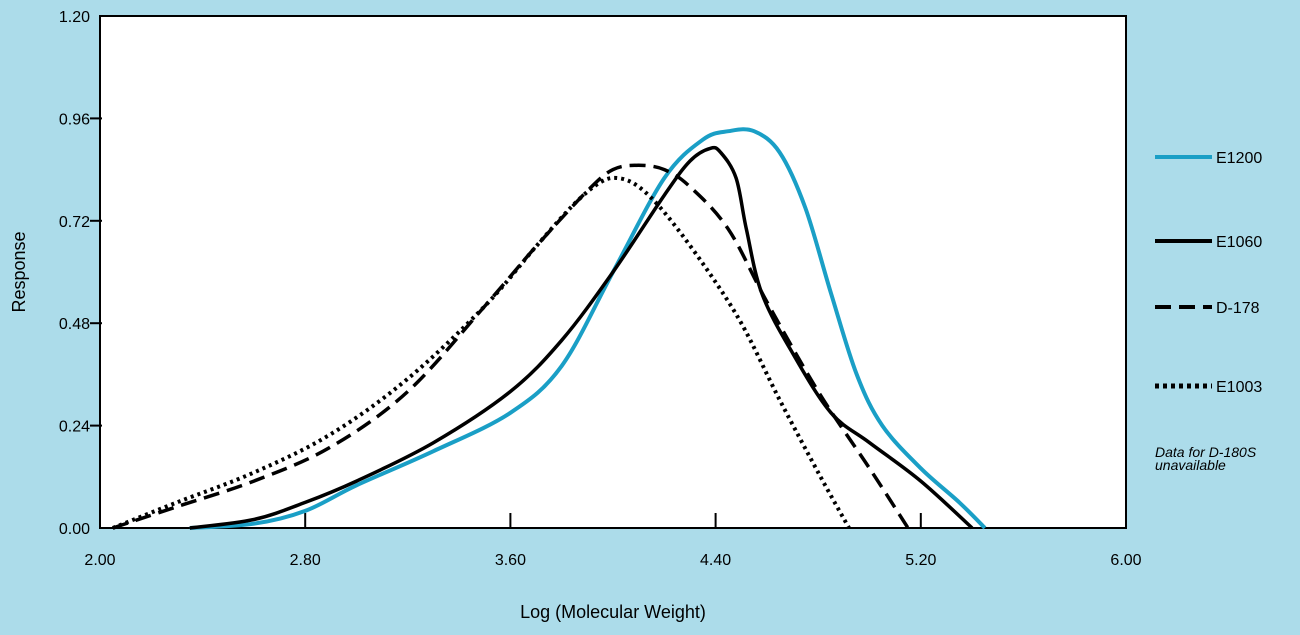 The height and width of the screenshot is (635, 1300). I want to click on y-tick-label: 0.96, so click(74, 119).